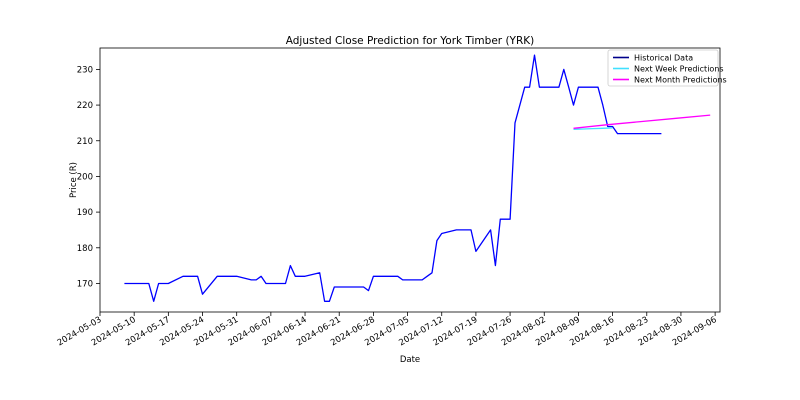  I want to click on y-tick-label: 220, so click(85, 106).